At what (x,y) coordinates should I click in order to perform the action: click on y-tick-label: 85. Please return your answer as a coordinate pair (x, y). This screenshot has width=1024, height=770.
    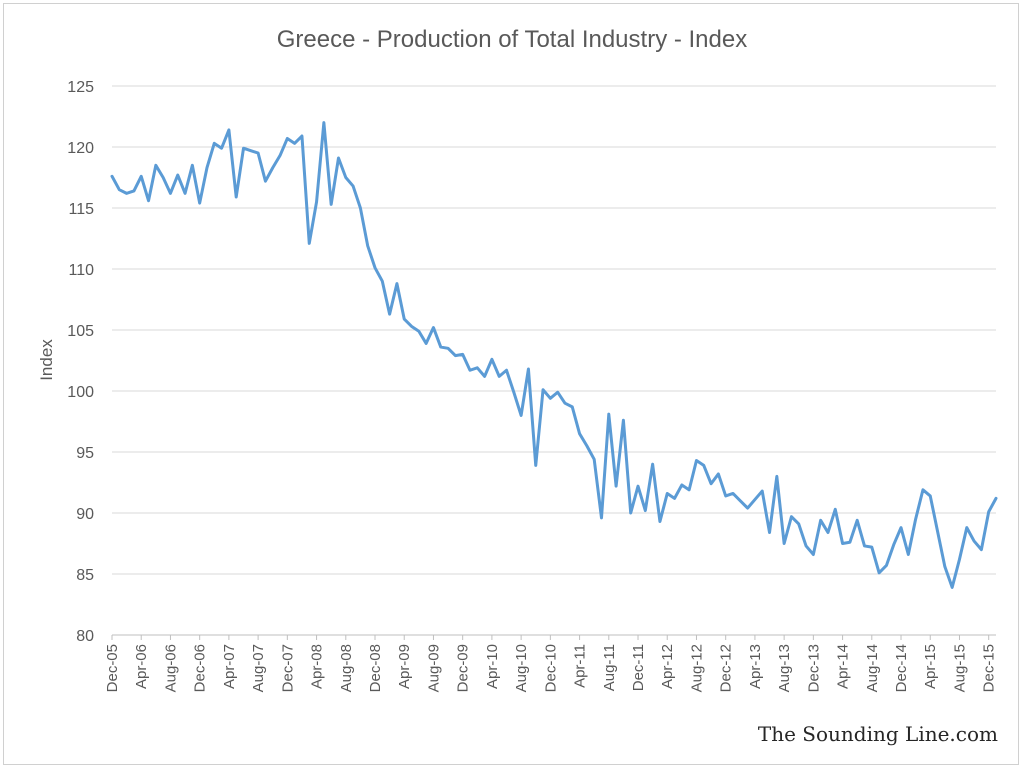
    Looking at the image, I should click on (85, 575).